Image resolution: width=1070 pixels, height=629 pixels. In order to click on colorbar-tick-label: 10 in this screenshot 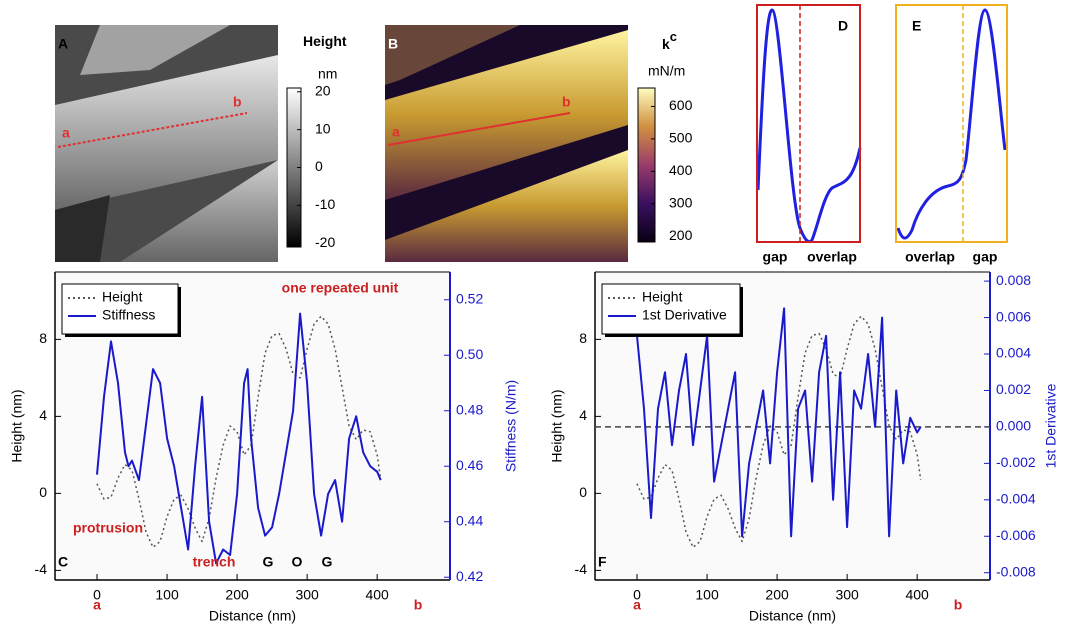, I will do `click(323, 128)`.